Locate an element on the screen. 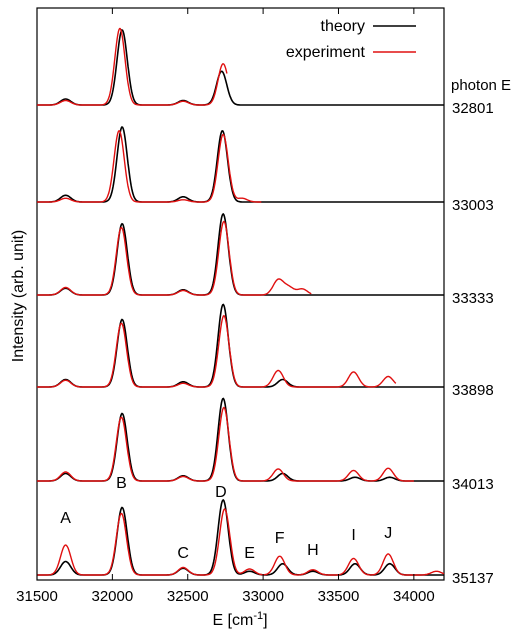 The width and height of the screenshot is (527, 634). peak-label-f: F is located at coordinates (280, 538).